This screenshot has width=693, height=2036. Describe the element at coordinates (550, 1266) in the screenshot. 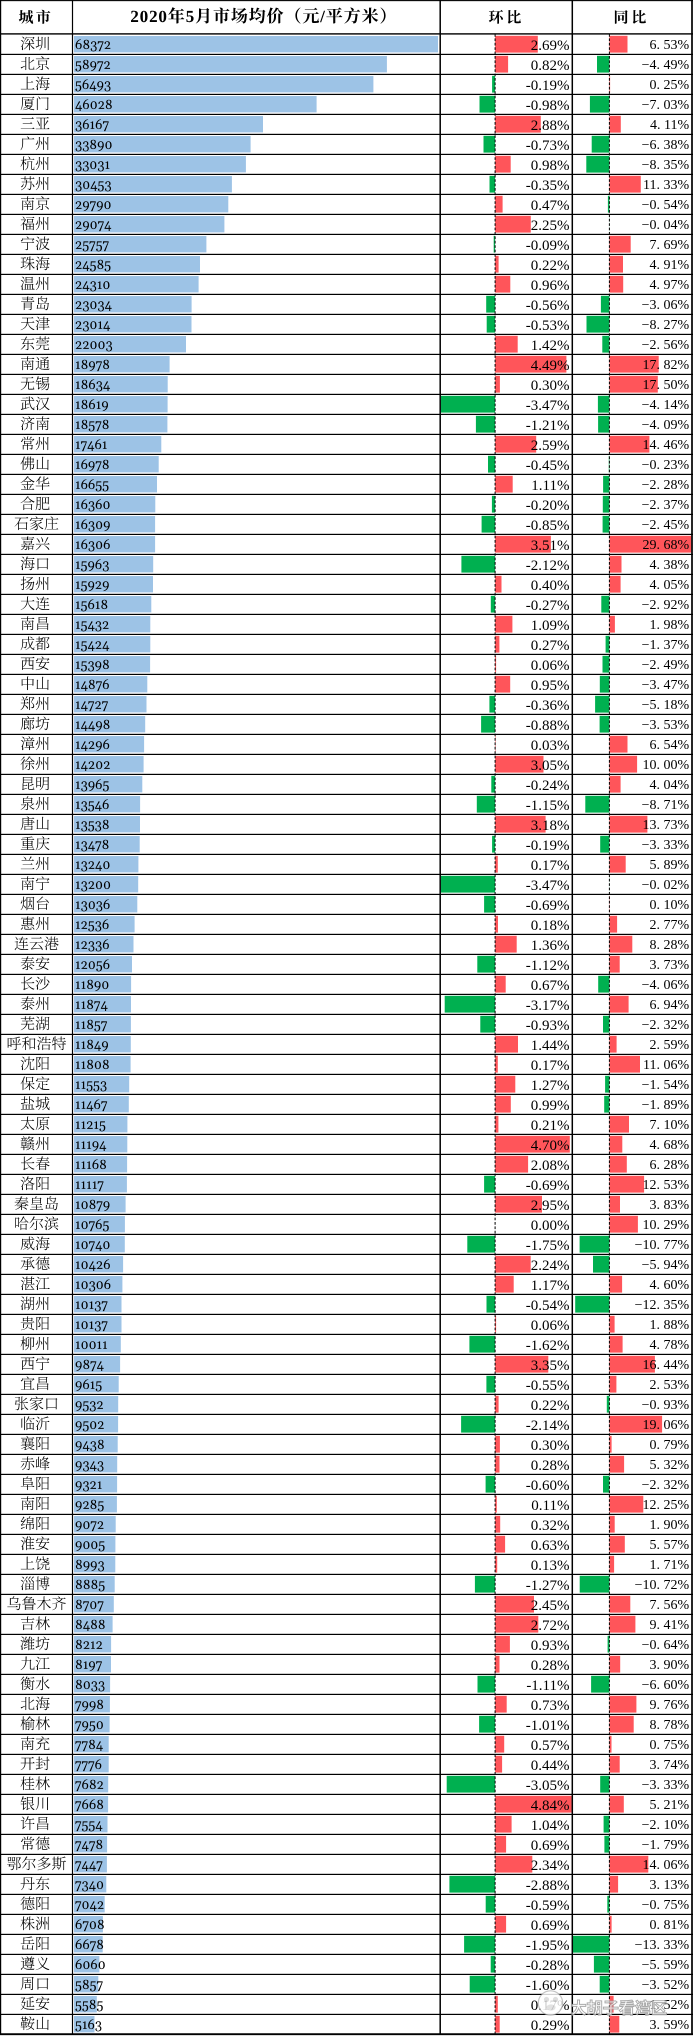

I see `svg-text: 2.24%` at that location.